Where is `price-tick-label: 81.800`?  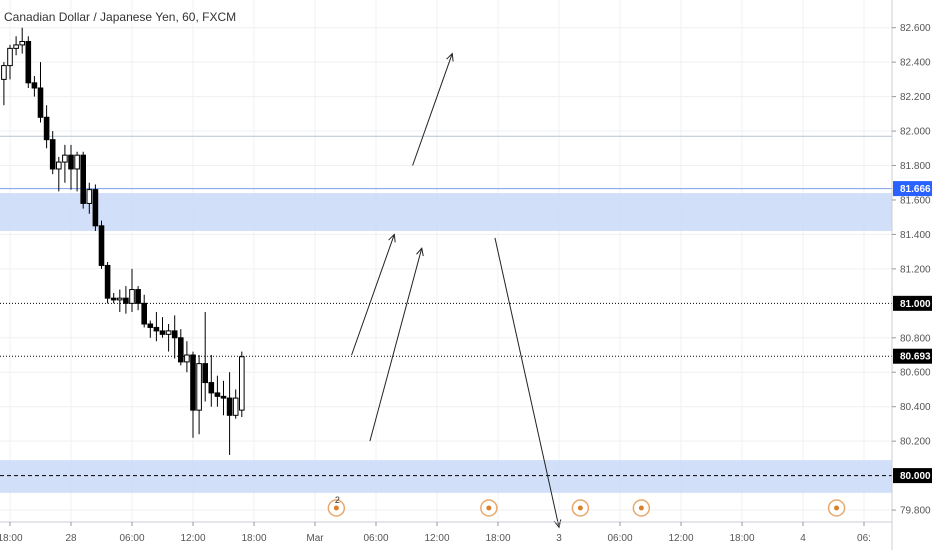 price-tick-label: 81.800 is located at coordinates (915, 166).